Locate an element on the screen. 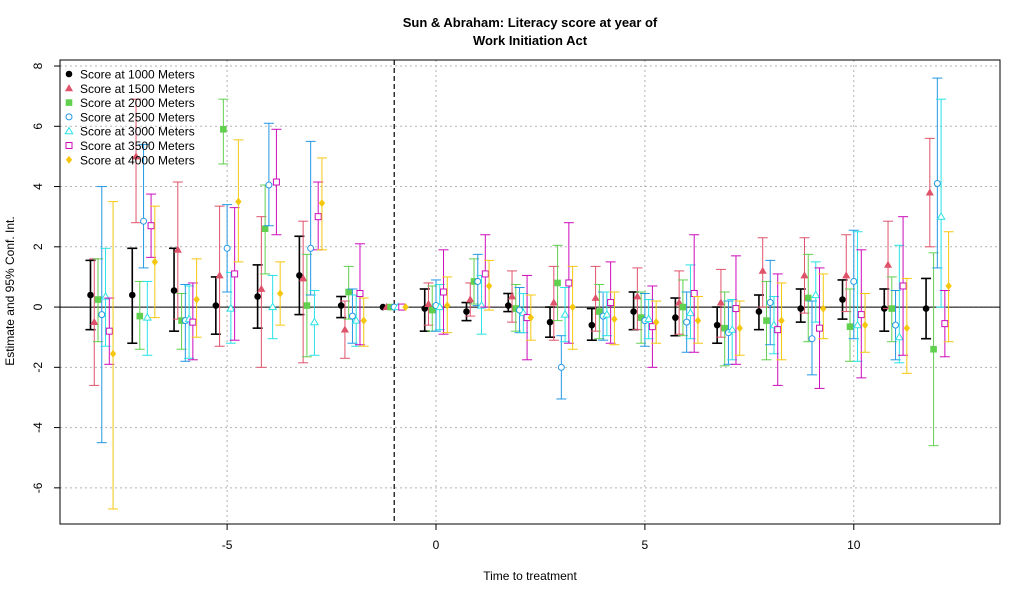  legend-item-6: Score at 3500 Meters is located at coordinates (130, 146).